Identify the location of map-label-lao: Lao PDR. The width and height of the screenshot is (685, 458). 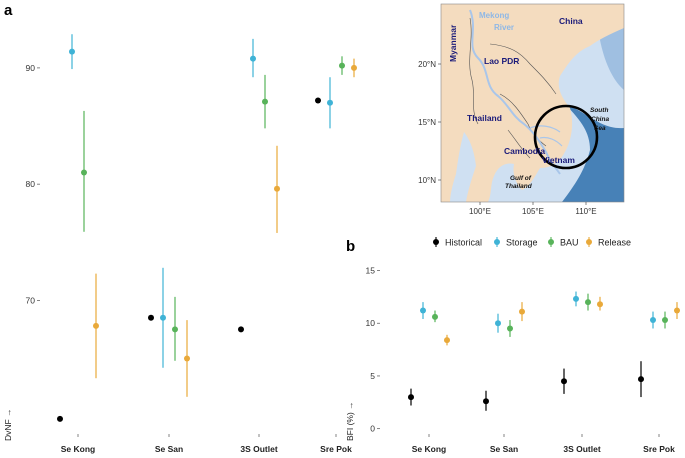
(501, 61).